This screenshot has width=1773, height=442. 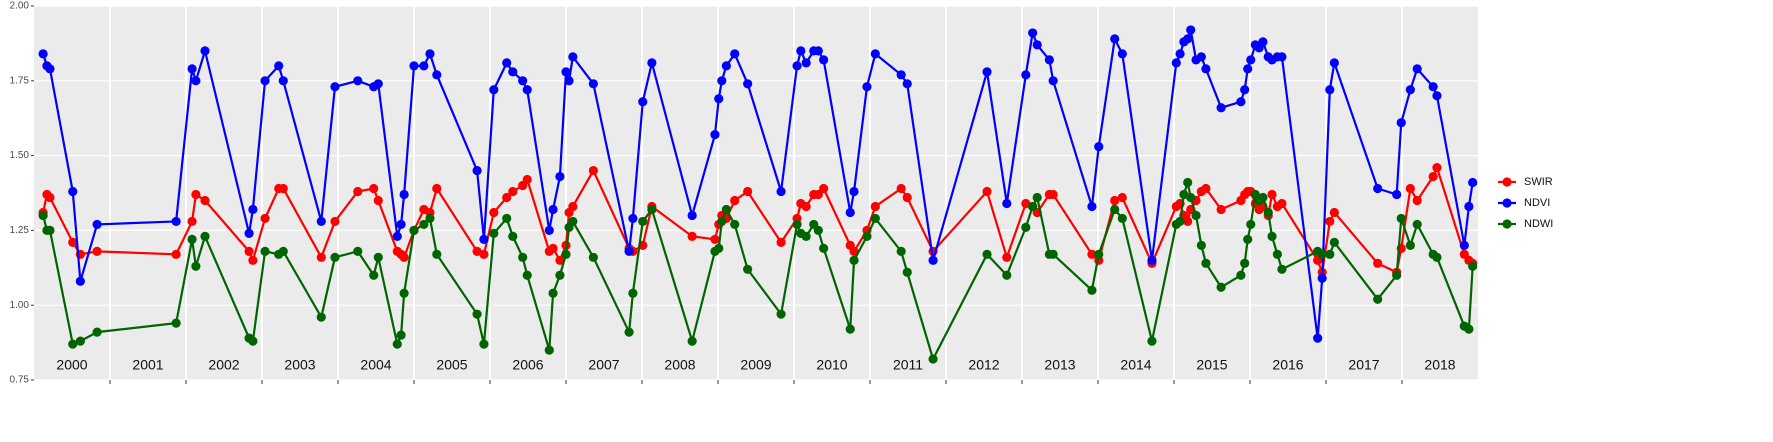 What do you see at coordinates (1537, 203) in the screenshot?
I see `legend-label: NDVI` at bounding box center [1537, 203].